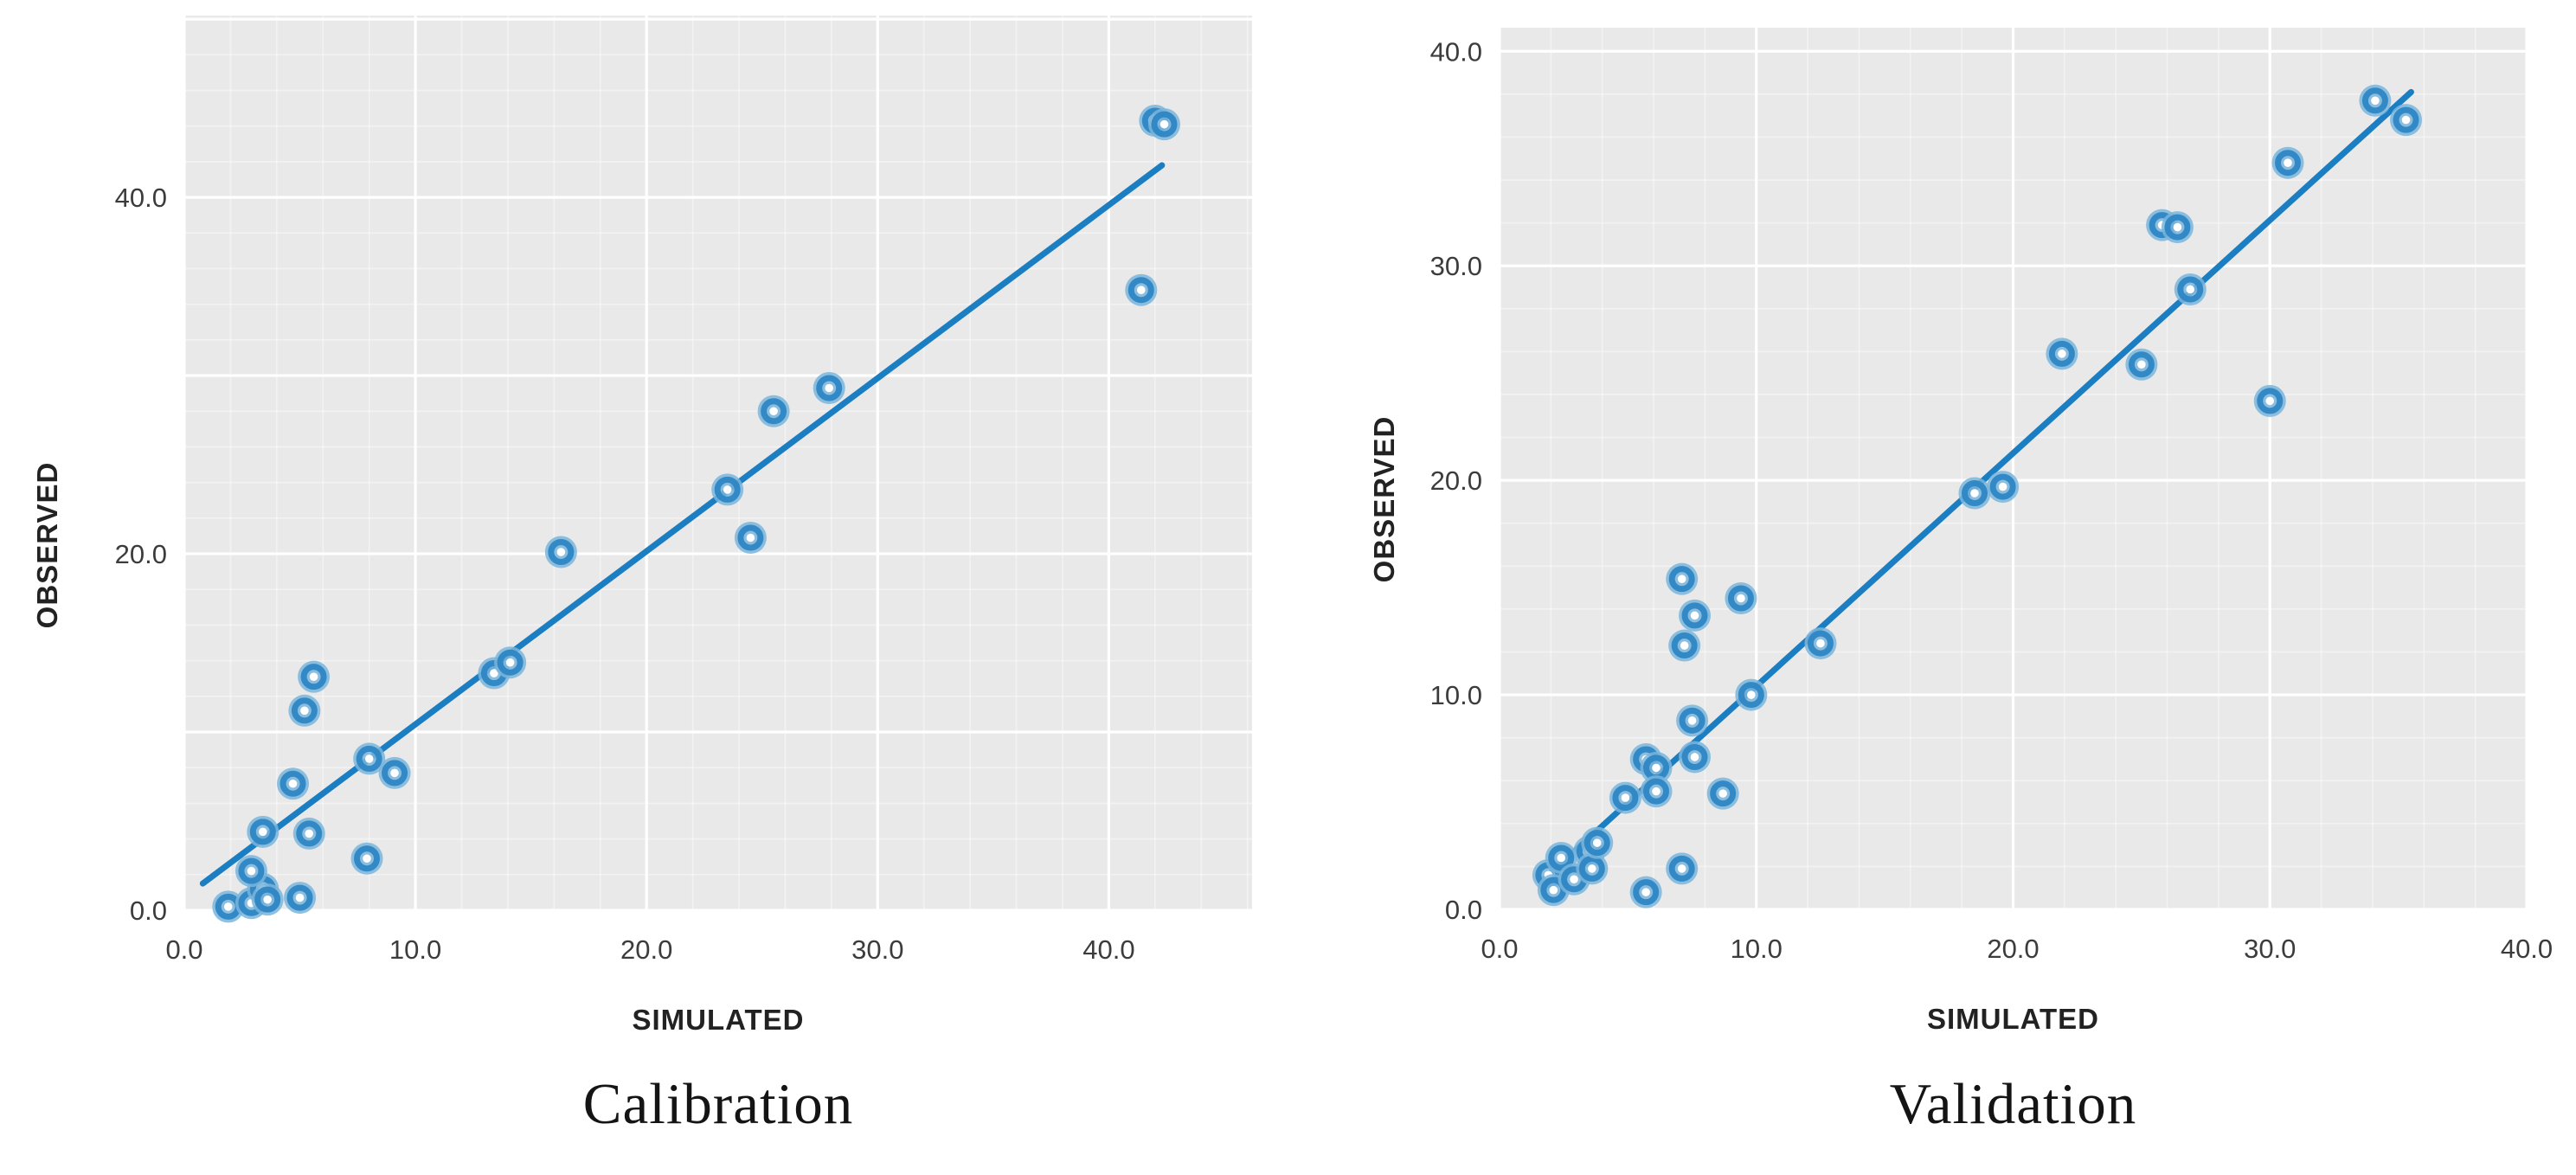  Describe the element at coordinates (2013, 1104) in the screenshot. I see `validation-caption: Validation` at that location.